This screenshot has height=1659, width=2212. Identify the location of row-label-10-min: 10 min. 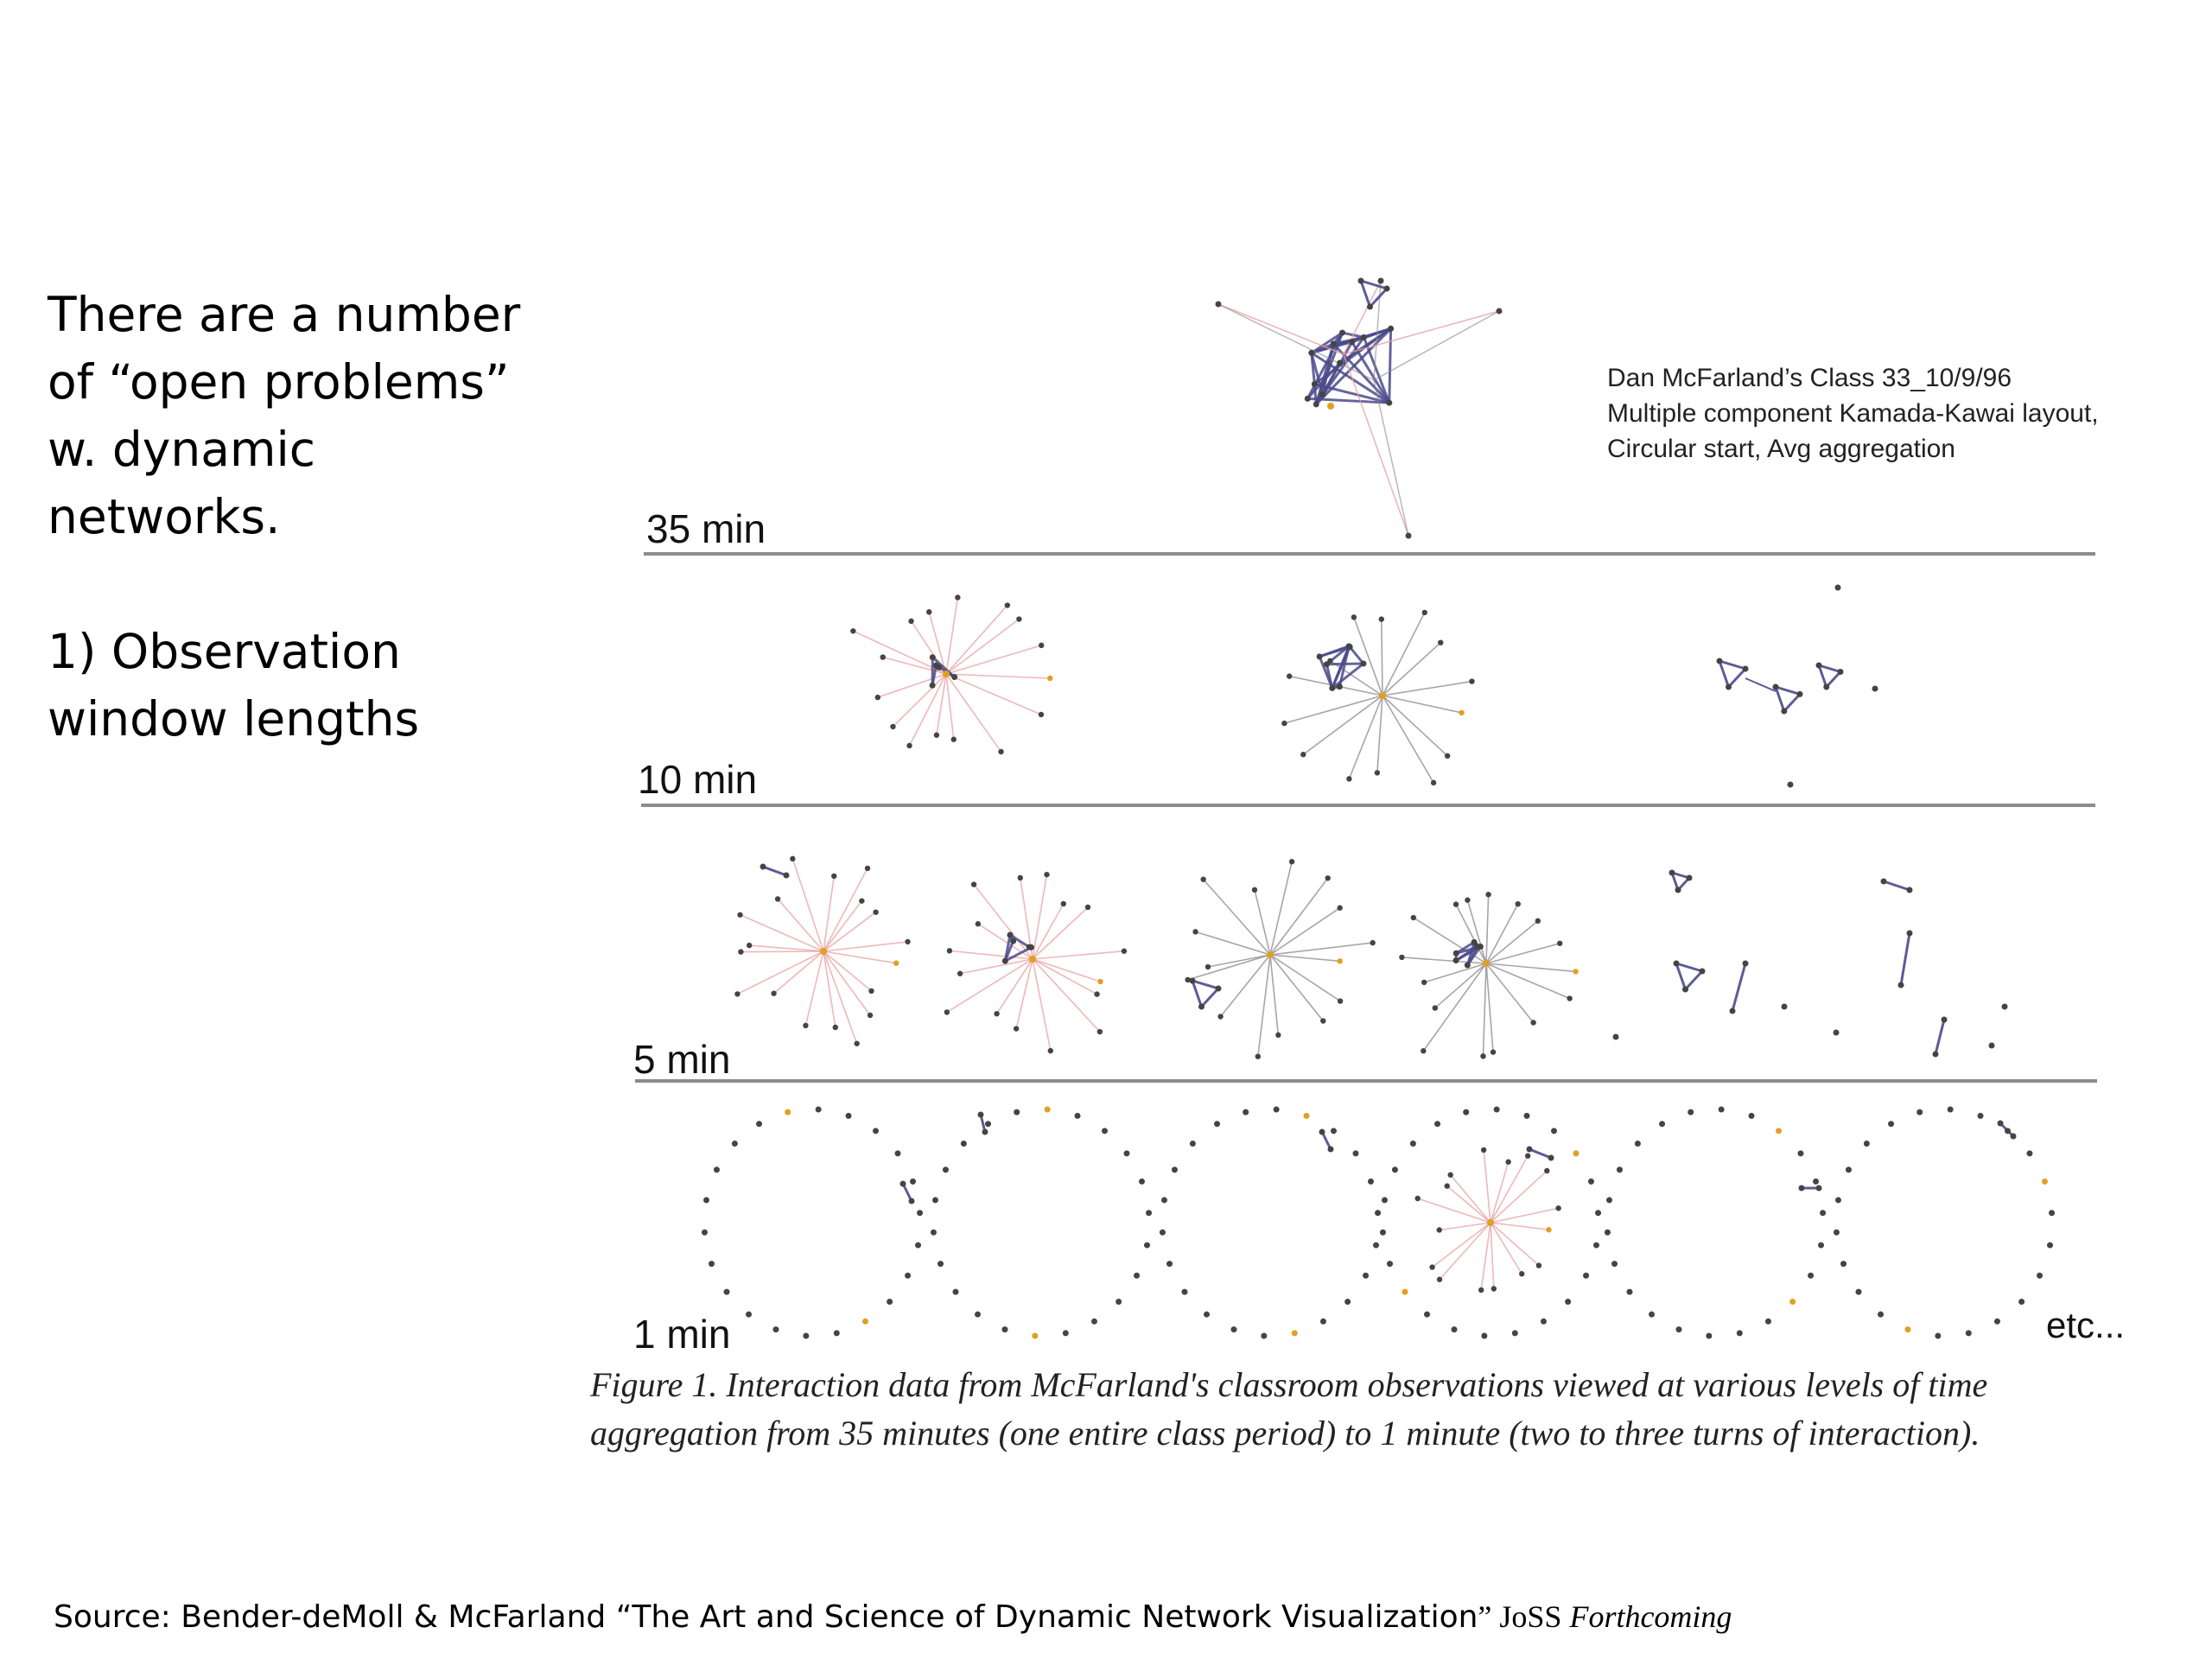
(697, 779).